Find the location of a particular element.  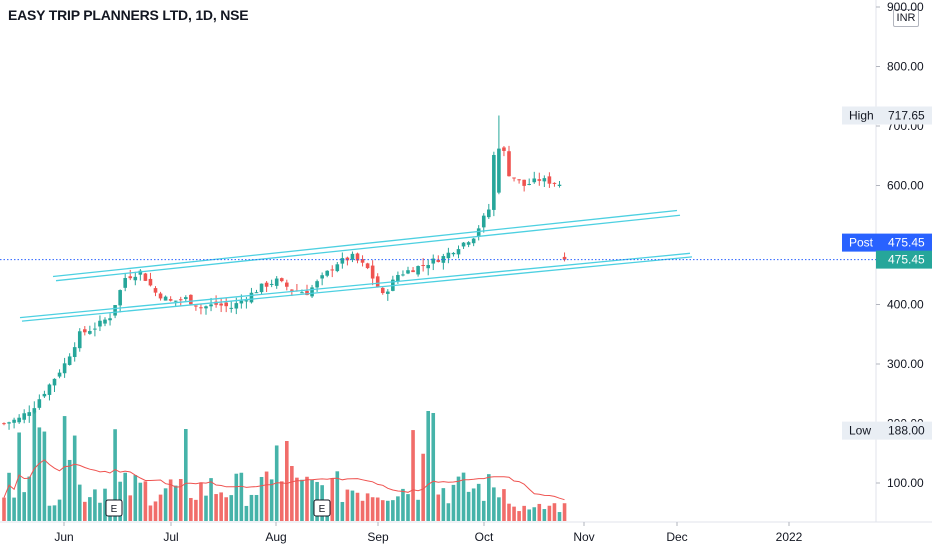

volume-moving-average-line is located at coordinates (284, 480).